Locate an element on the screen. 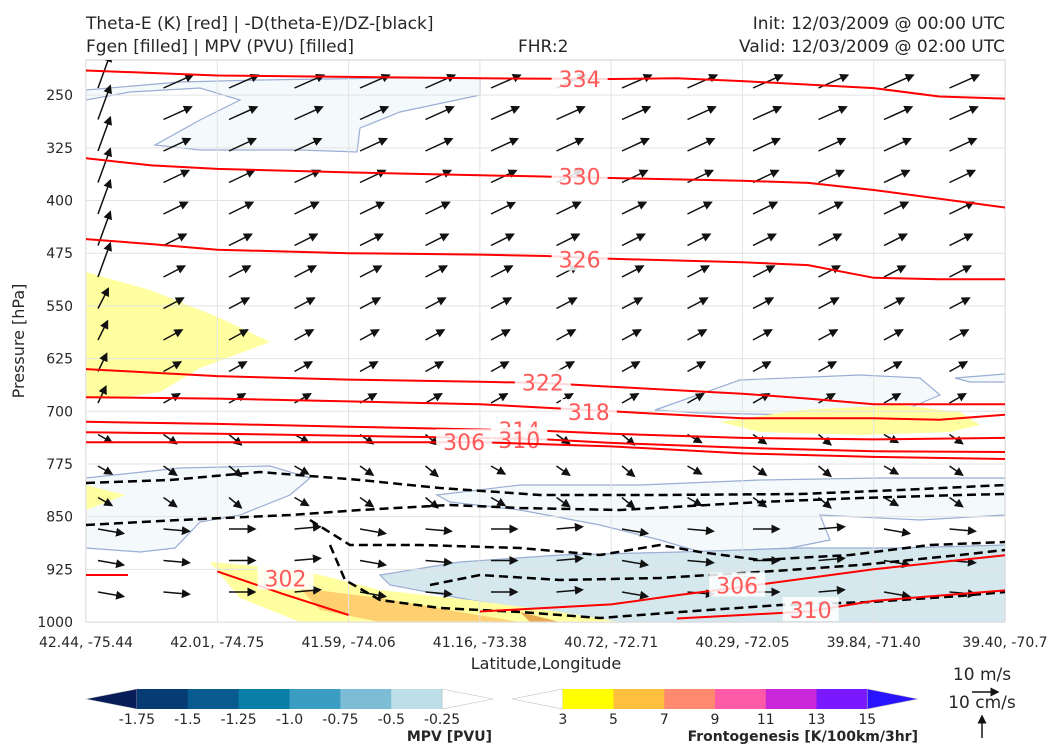 The width and height of the screenshot is (1050, 750). theta-e-contour-label: 310 is located at coordinates (811, 611).